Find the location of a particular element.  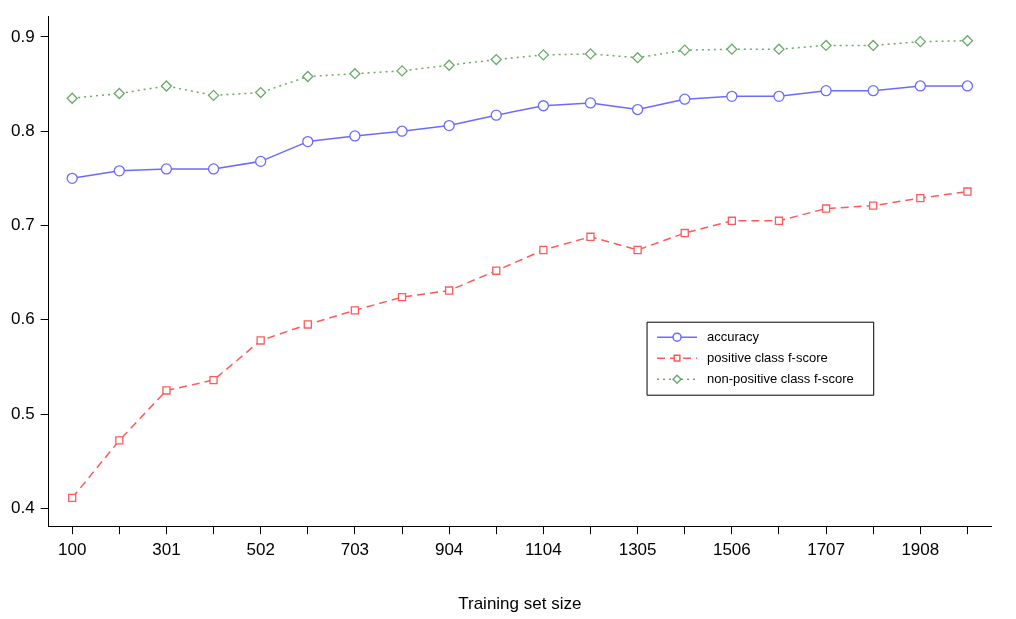

y-tick-label: 0.6 is located at coordinates (22, 319).